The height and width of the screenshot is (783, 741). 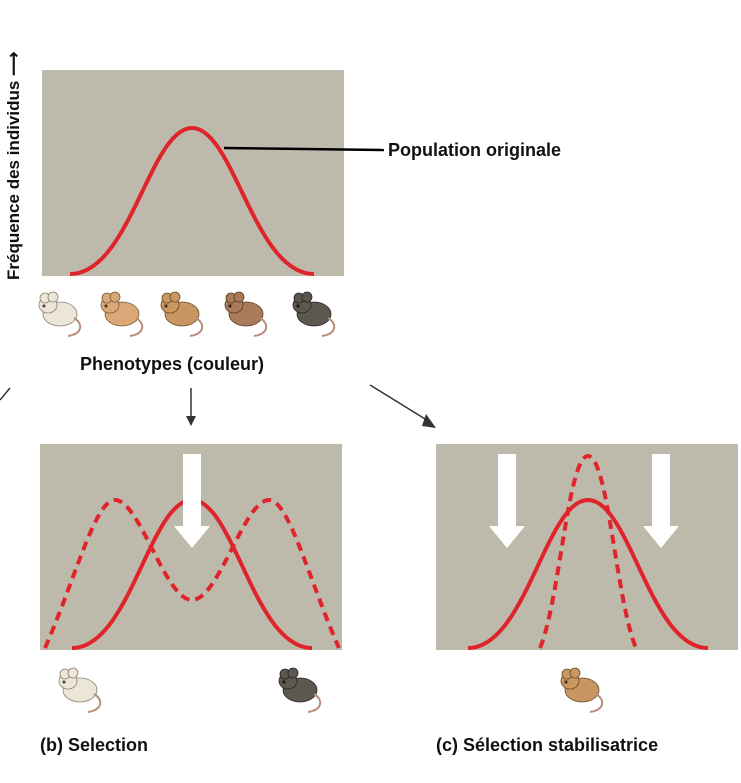 What do you see at coordinates (475, 150) in the screenshot?
I see `original-population-label: Population originale` at bounding box center [475, 150].